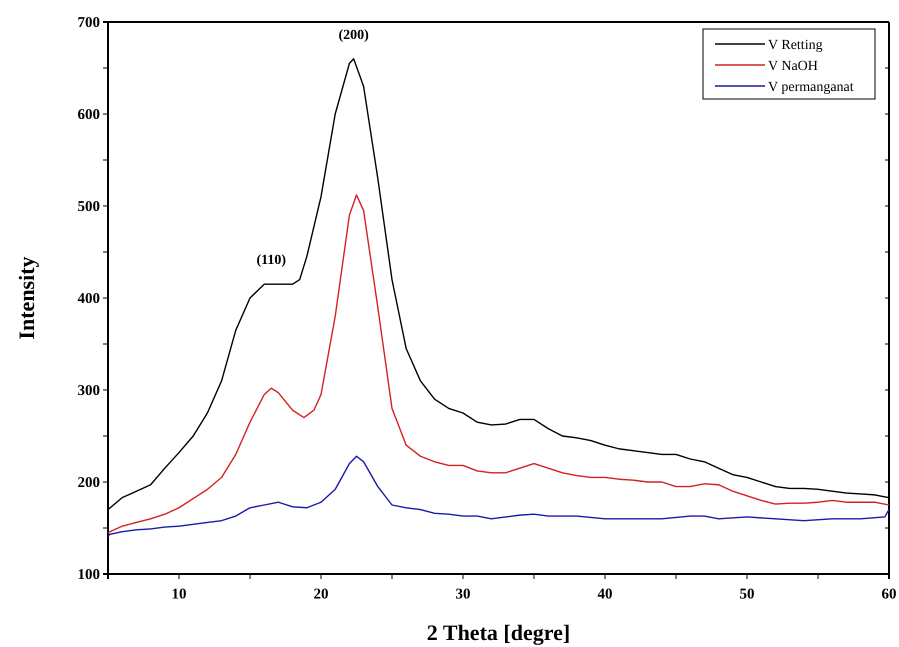  I want to click on line-series, so click(498, 497).